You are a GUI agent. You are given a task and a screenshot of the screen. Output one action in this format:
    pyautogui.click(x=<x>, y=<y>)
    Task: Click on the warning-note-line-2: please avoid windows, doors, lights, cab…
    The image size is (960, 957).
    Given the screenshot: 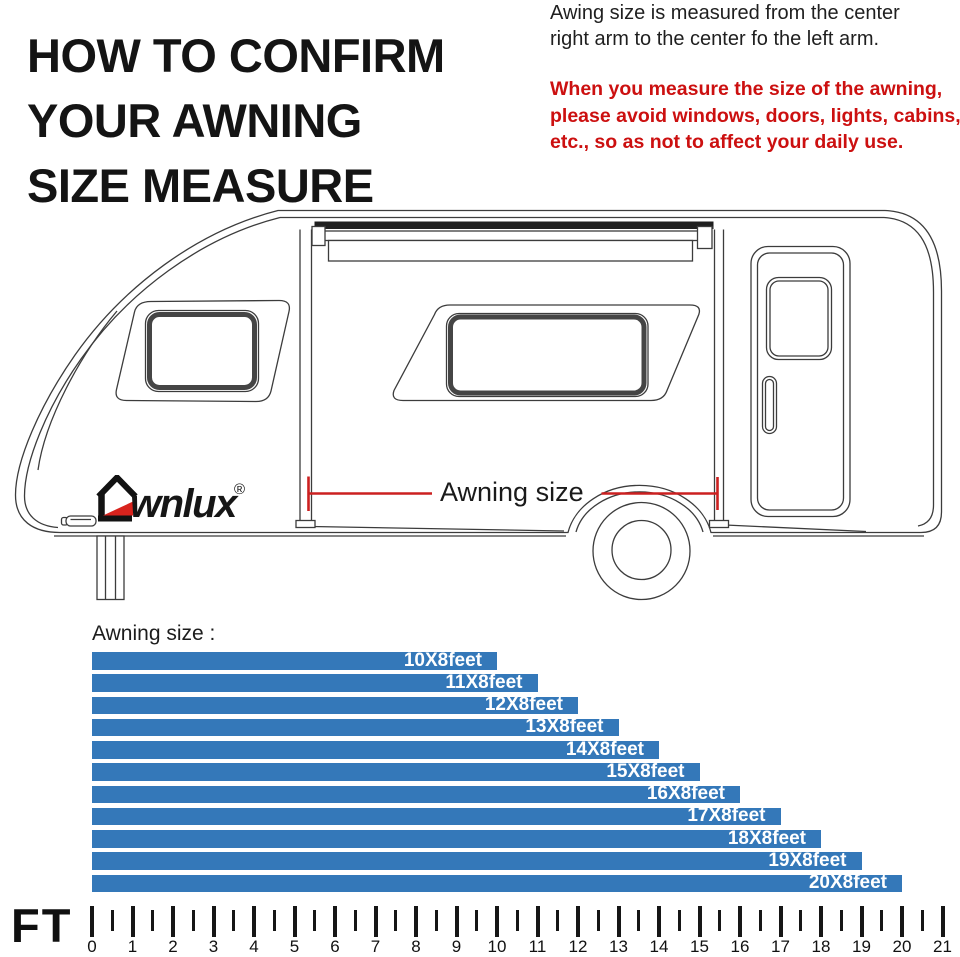 What is the action you would take?
    pyautogui.click(x=755, y=115)
    